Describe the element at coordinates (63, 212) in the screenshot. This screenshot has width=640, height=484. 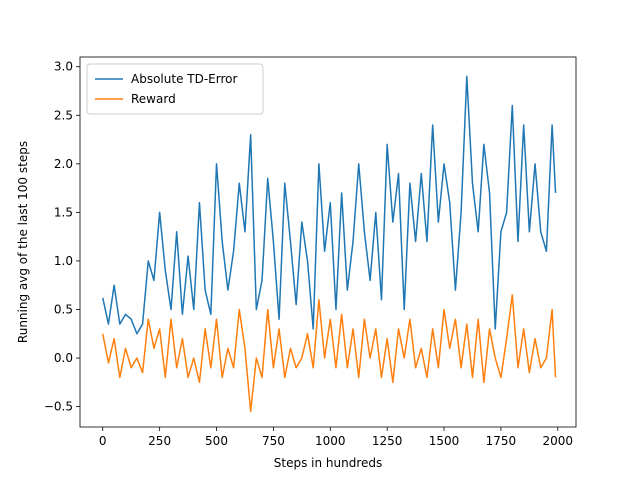
I see `y-tick-label: 1.5` at that location.